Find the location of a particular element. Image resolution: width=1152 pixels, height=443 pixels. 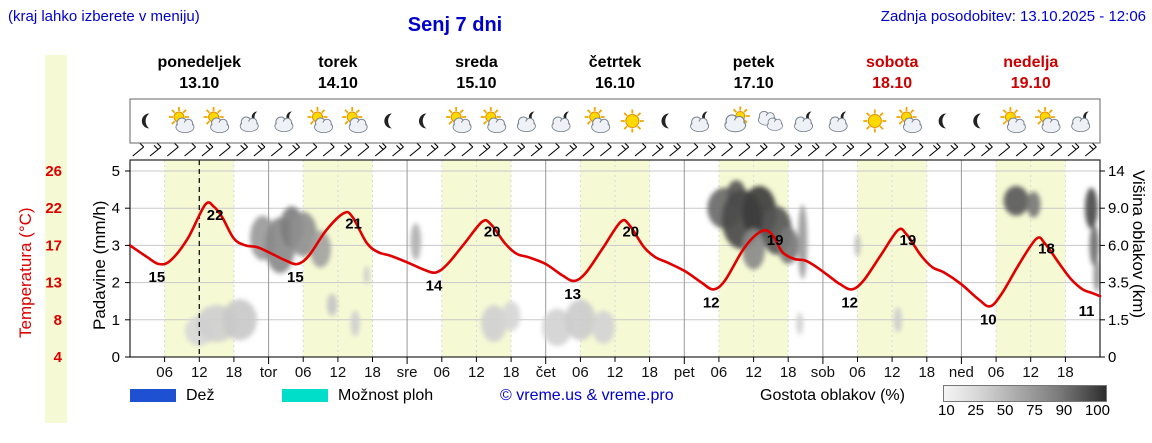

day-header-friday: petek 17.10 is located at coordinates (753, 73).